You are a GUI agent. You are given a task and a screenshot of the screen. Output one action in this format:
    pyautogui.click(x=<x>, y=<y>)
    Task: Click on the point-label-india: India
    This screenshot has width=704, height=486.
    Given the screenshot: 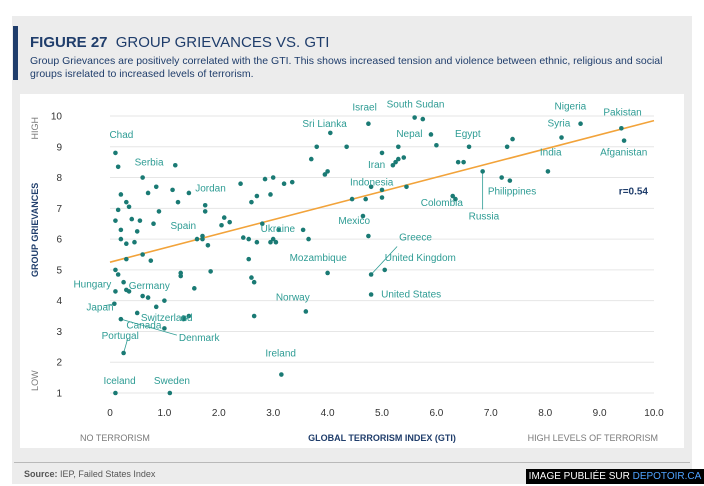 What is the action you would take?
    pyautogui.click(x=551, y=152)
    